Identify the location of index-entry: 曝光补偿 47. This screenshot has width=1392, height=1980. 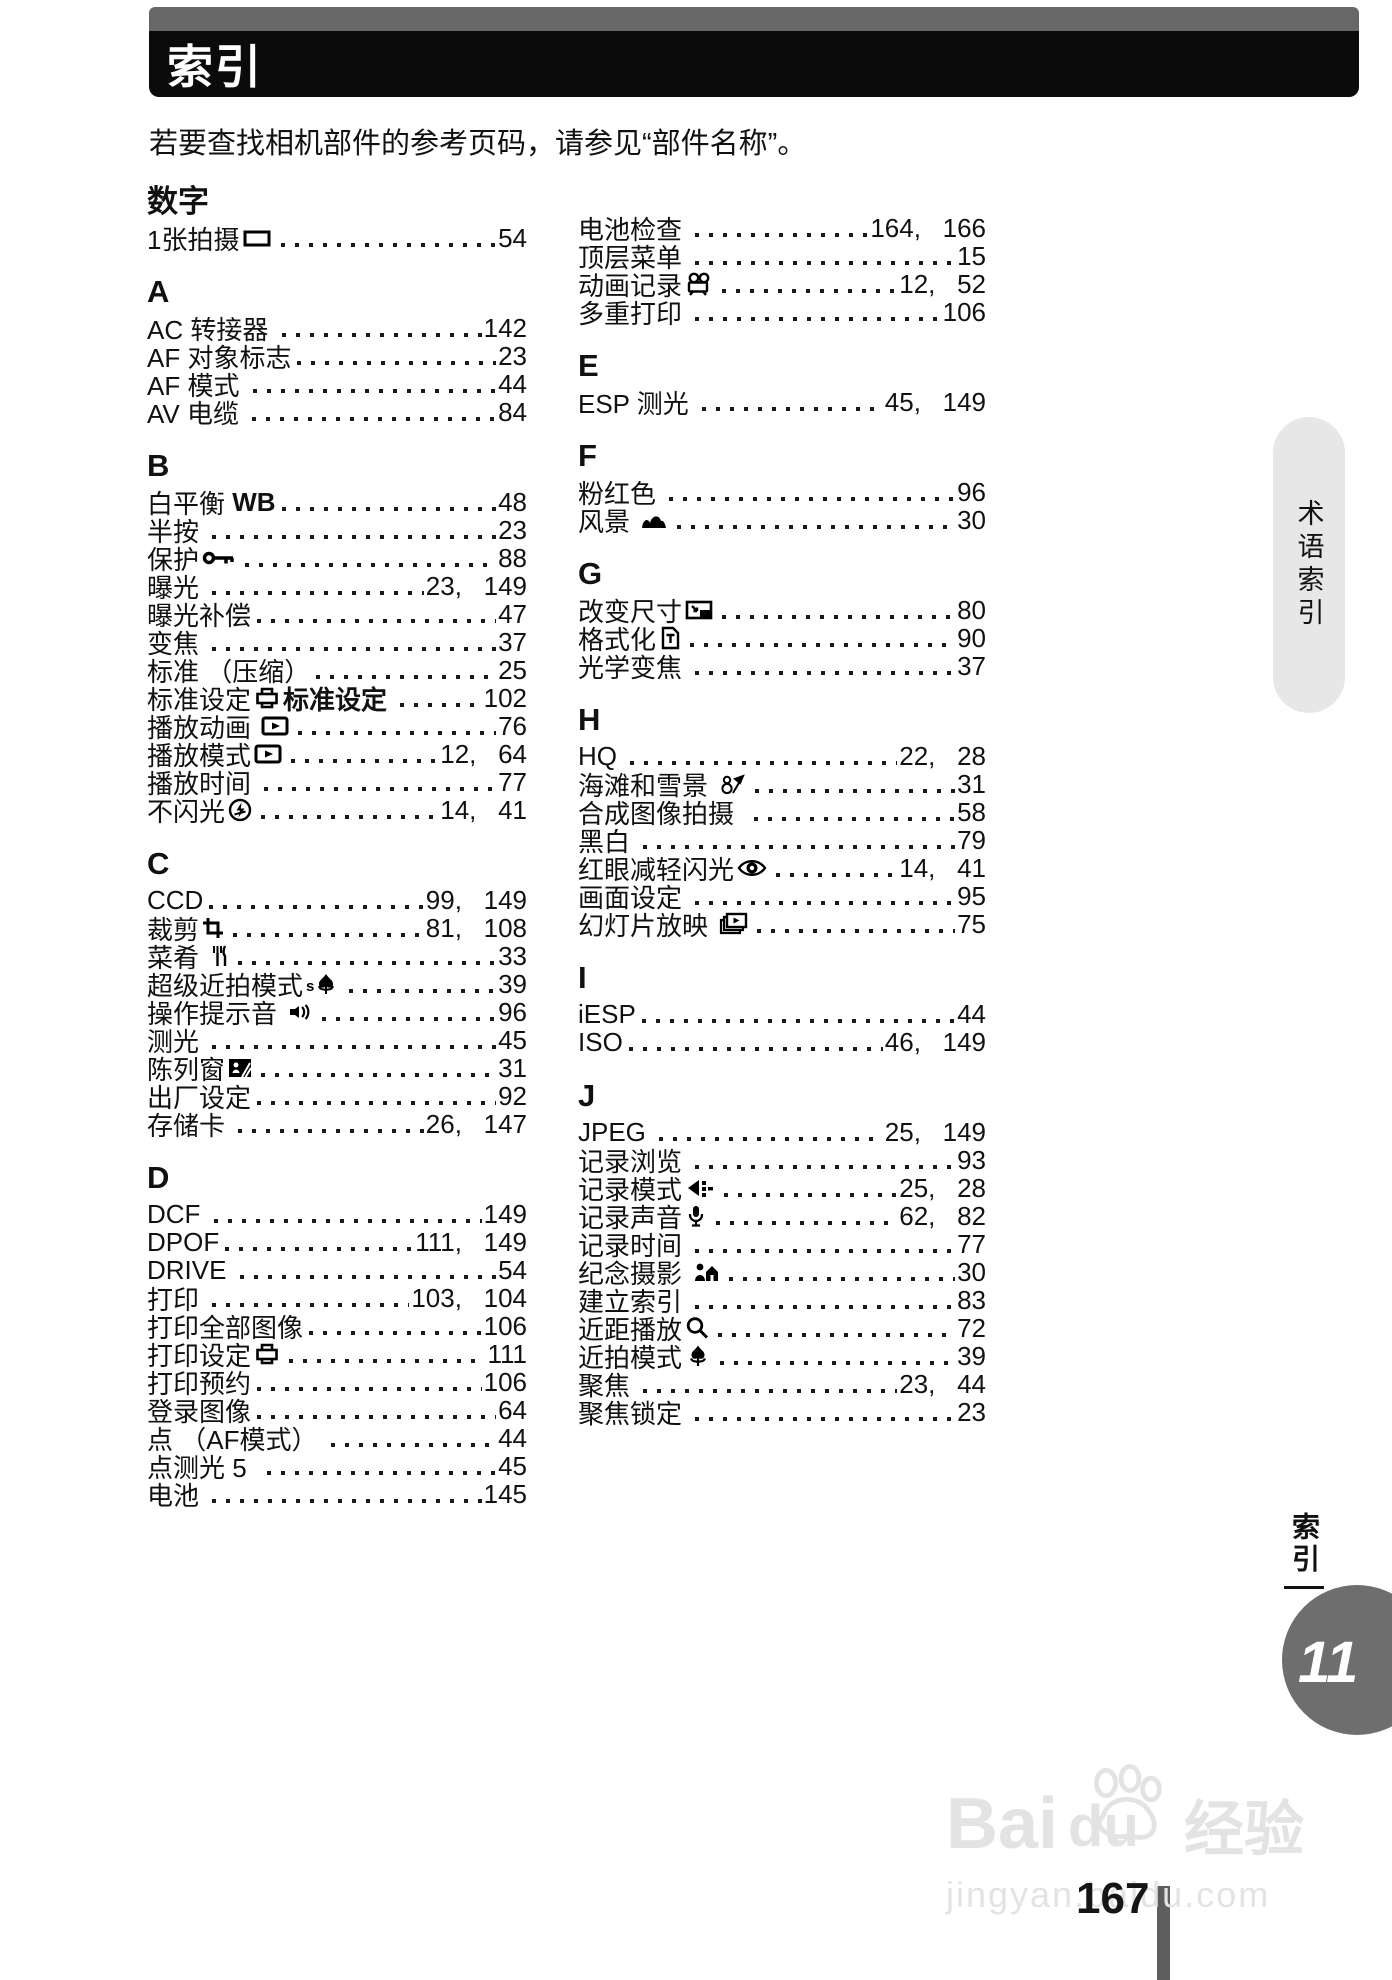
(337, 615).